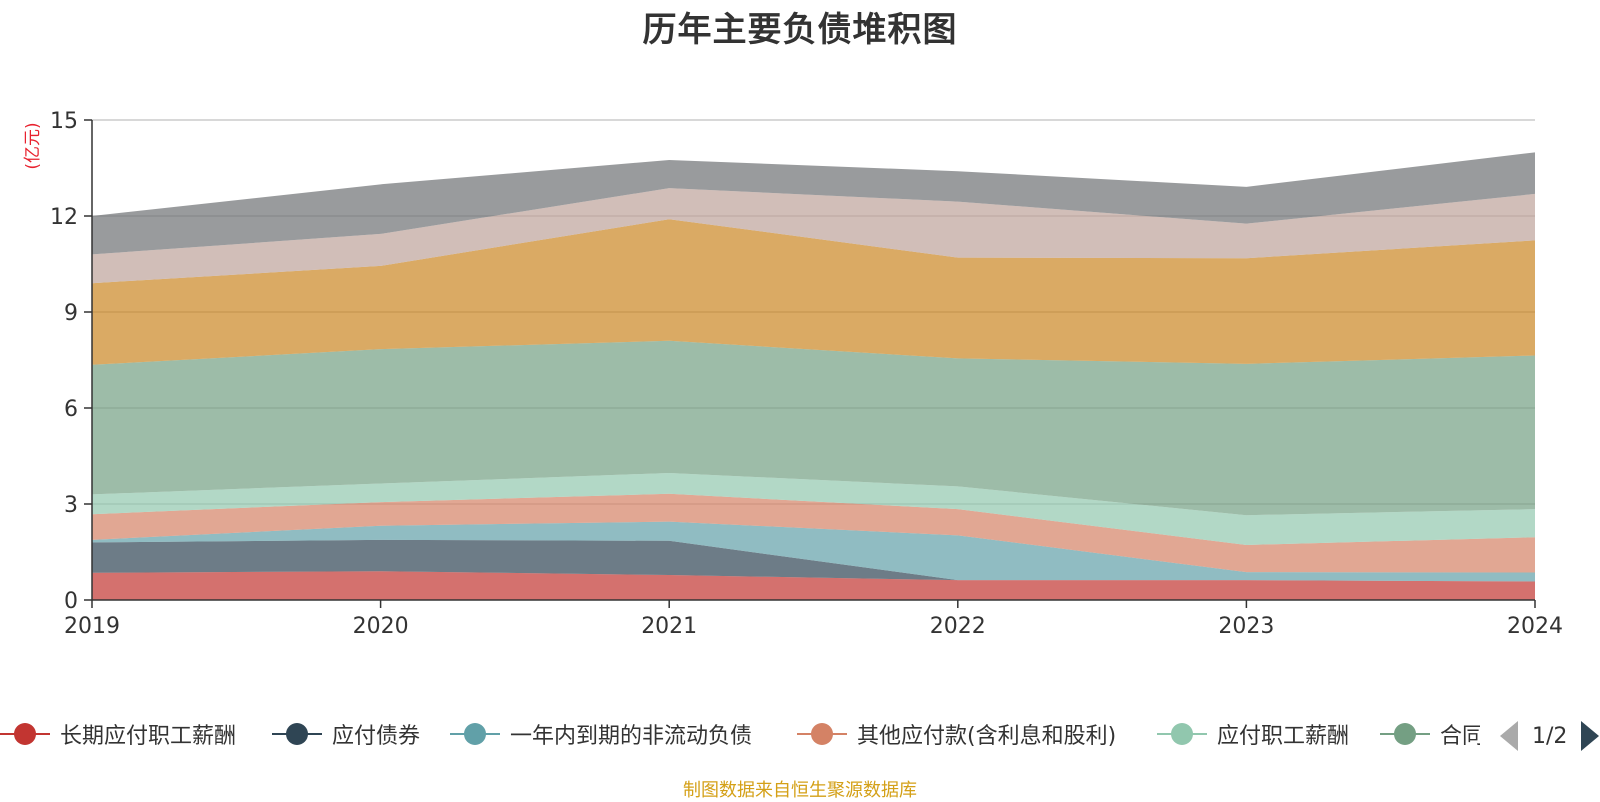  I want to click on legend-label: 应付债券, so click(376, 736).